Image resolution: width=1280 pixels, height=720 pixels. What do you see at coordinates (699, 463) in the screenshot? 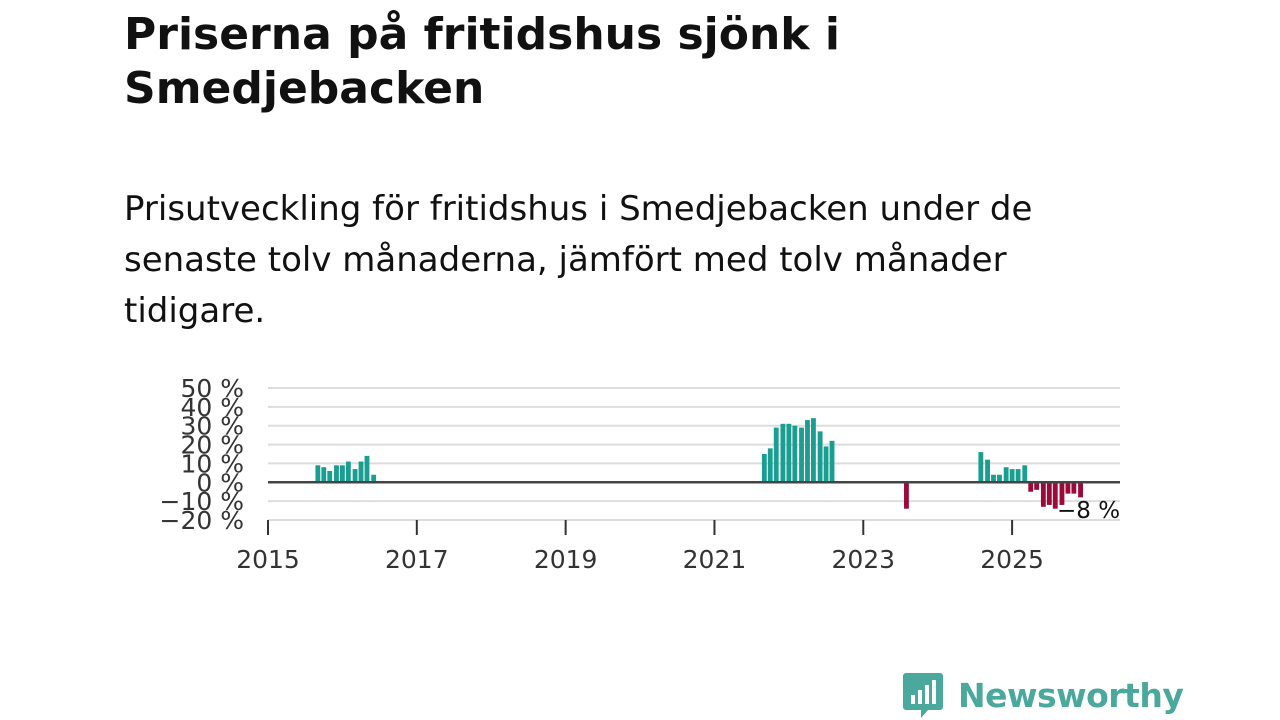
I see `bars` at bounding box center [699, 463].